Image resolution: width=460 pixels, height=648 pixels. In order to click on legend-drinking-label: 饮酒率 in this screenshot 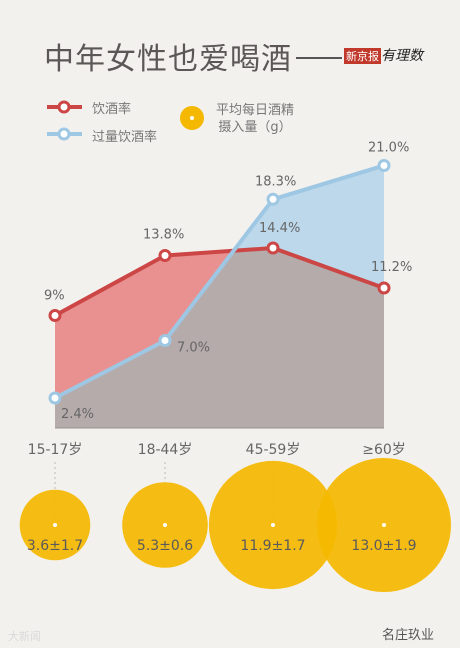, I will do `click(112, 109)`.